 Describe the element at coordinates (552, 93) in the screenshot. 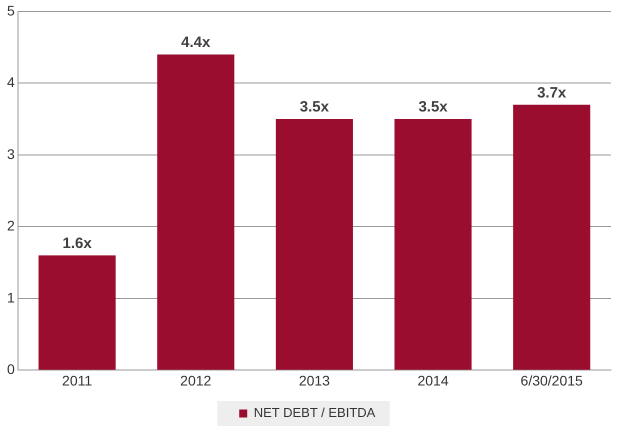

I see `data-label: 3.7x` at that location.